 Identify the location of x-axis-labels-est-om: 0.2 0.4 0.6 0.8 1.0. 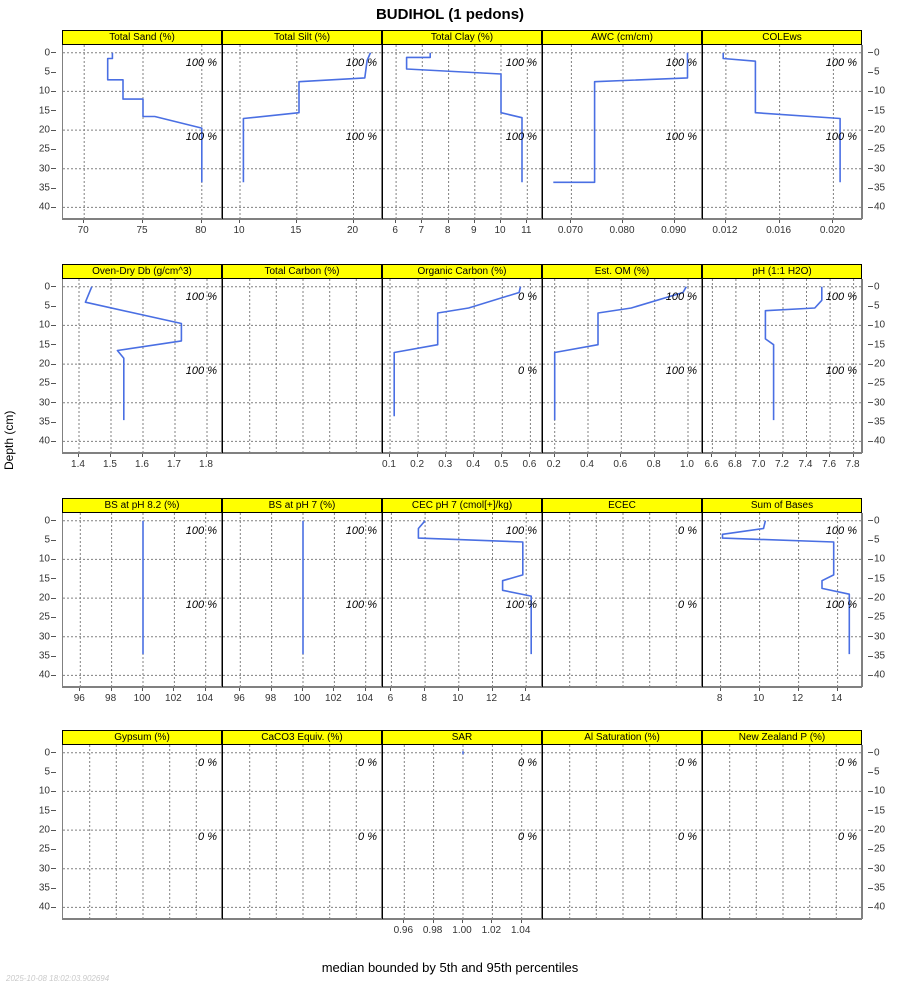
(622, 465).